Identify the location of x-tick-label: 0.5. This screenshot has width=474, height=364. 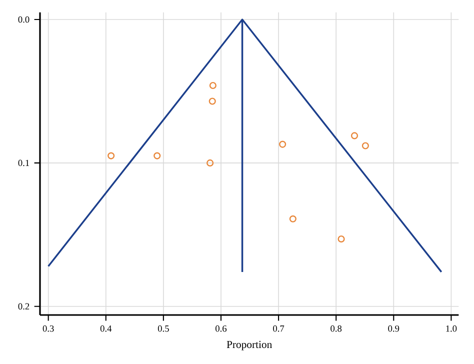
(163, 328).